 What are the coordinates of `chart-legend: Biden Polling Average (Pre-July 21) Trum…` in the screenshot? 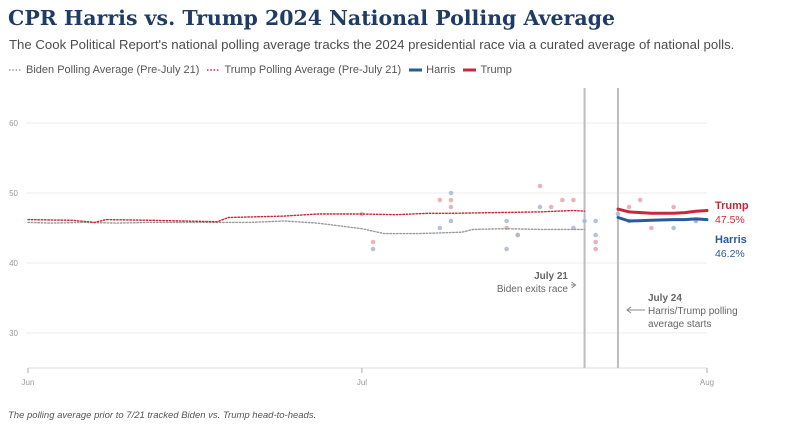 It's located at (264, 70).